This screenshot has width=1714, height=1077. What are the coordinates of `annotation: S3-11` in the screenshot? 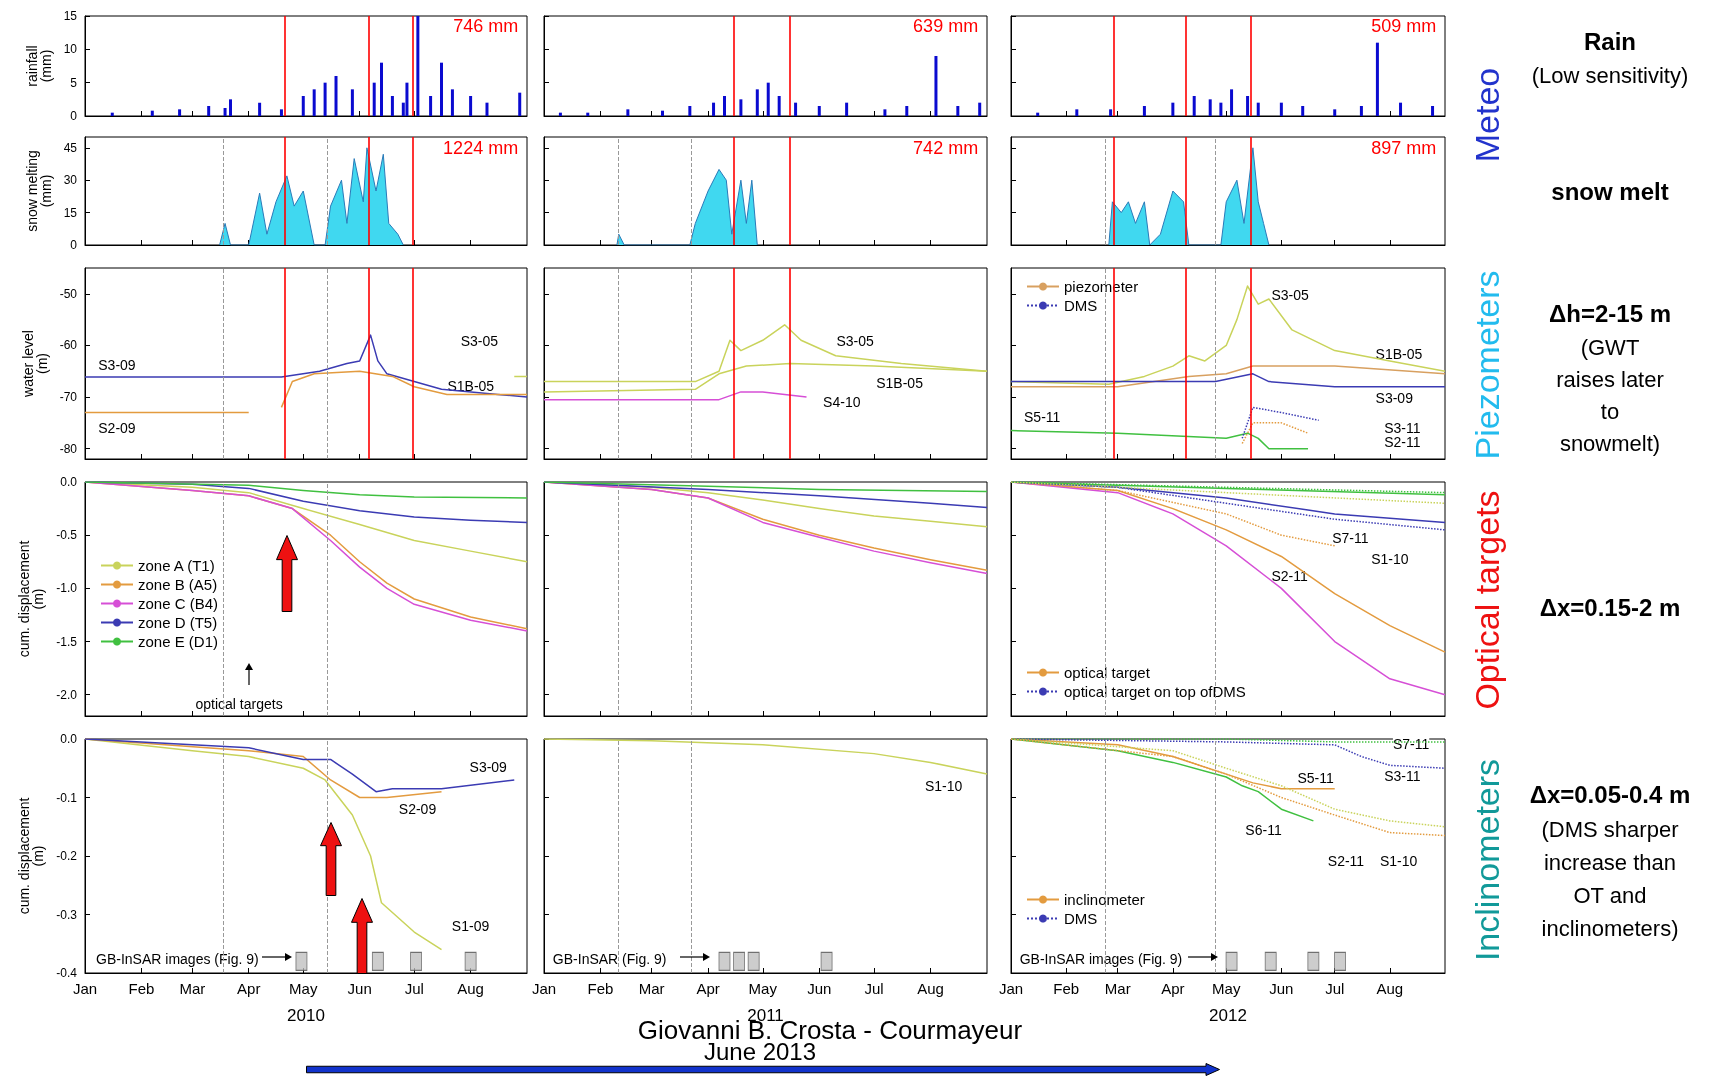 It's located at (1402, 776).